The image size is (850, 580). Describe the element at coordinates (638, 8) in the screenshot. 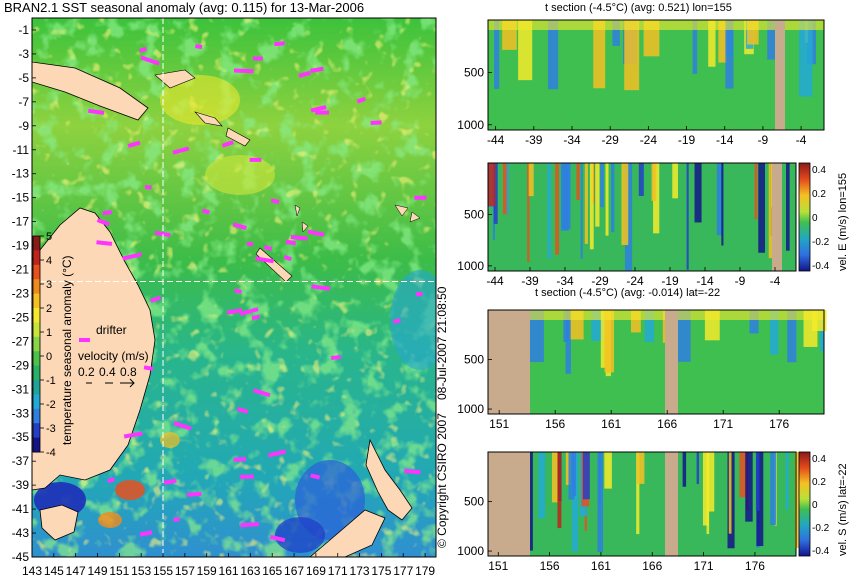

I see `panel1-title: t section (-4.5°C) (avg: 0.521) lon=155` at that location.